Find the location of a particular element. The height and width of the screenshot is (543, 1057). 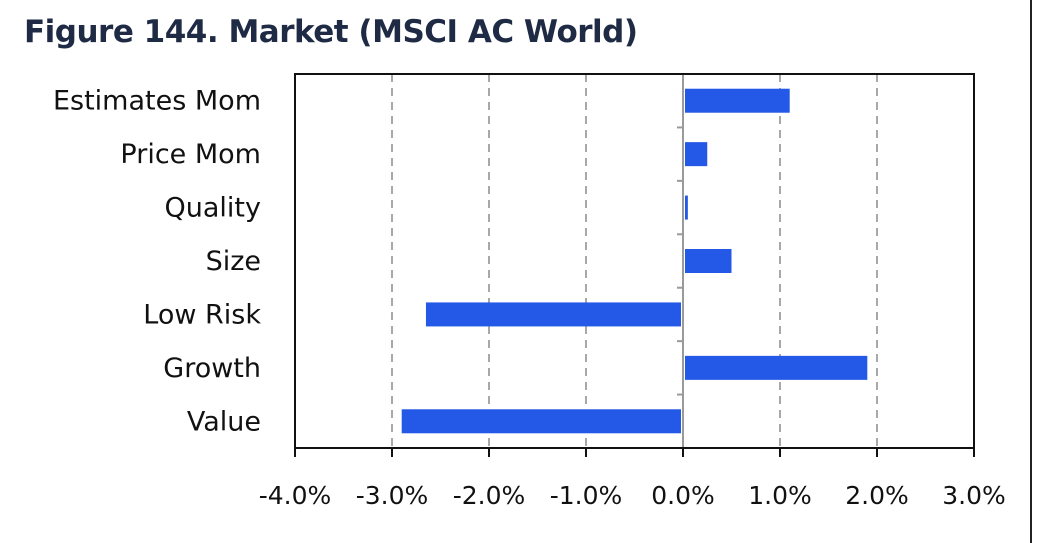

x-tick-label: 2.0% is located at coordinates (877, 495).